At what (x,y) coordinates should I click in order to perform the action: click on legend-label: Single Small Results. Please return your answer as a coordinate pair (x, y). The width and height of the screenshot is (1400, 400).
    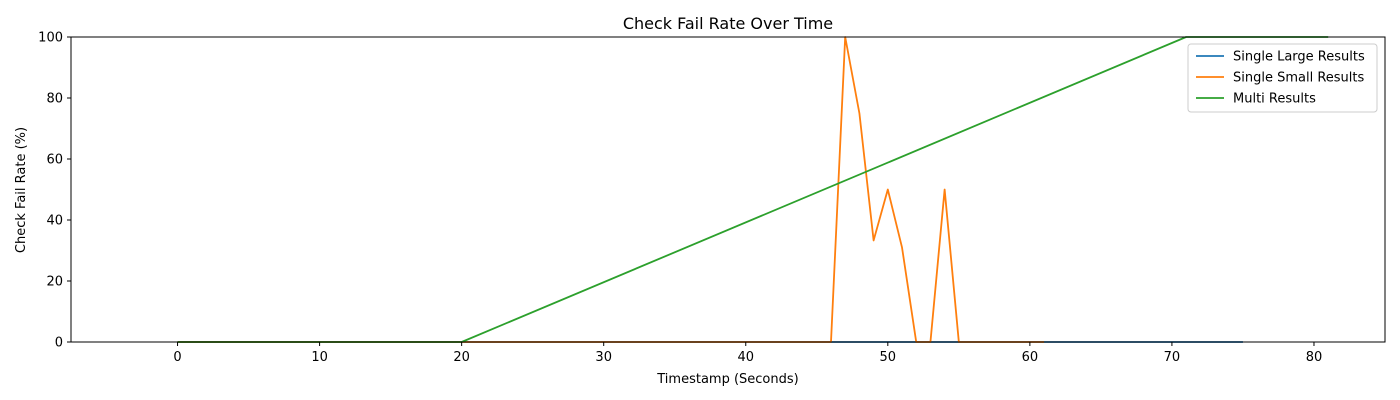
    Looking at the image, I should click on (1299, 78).